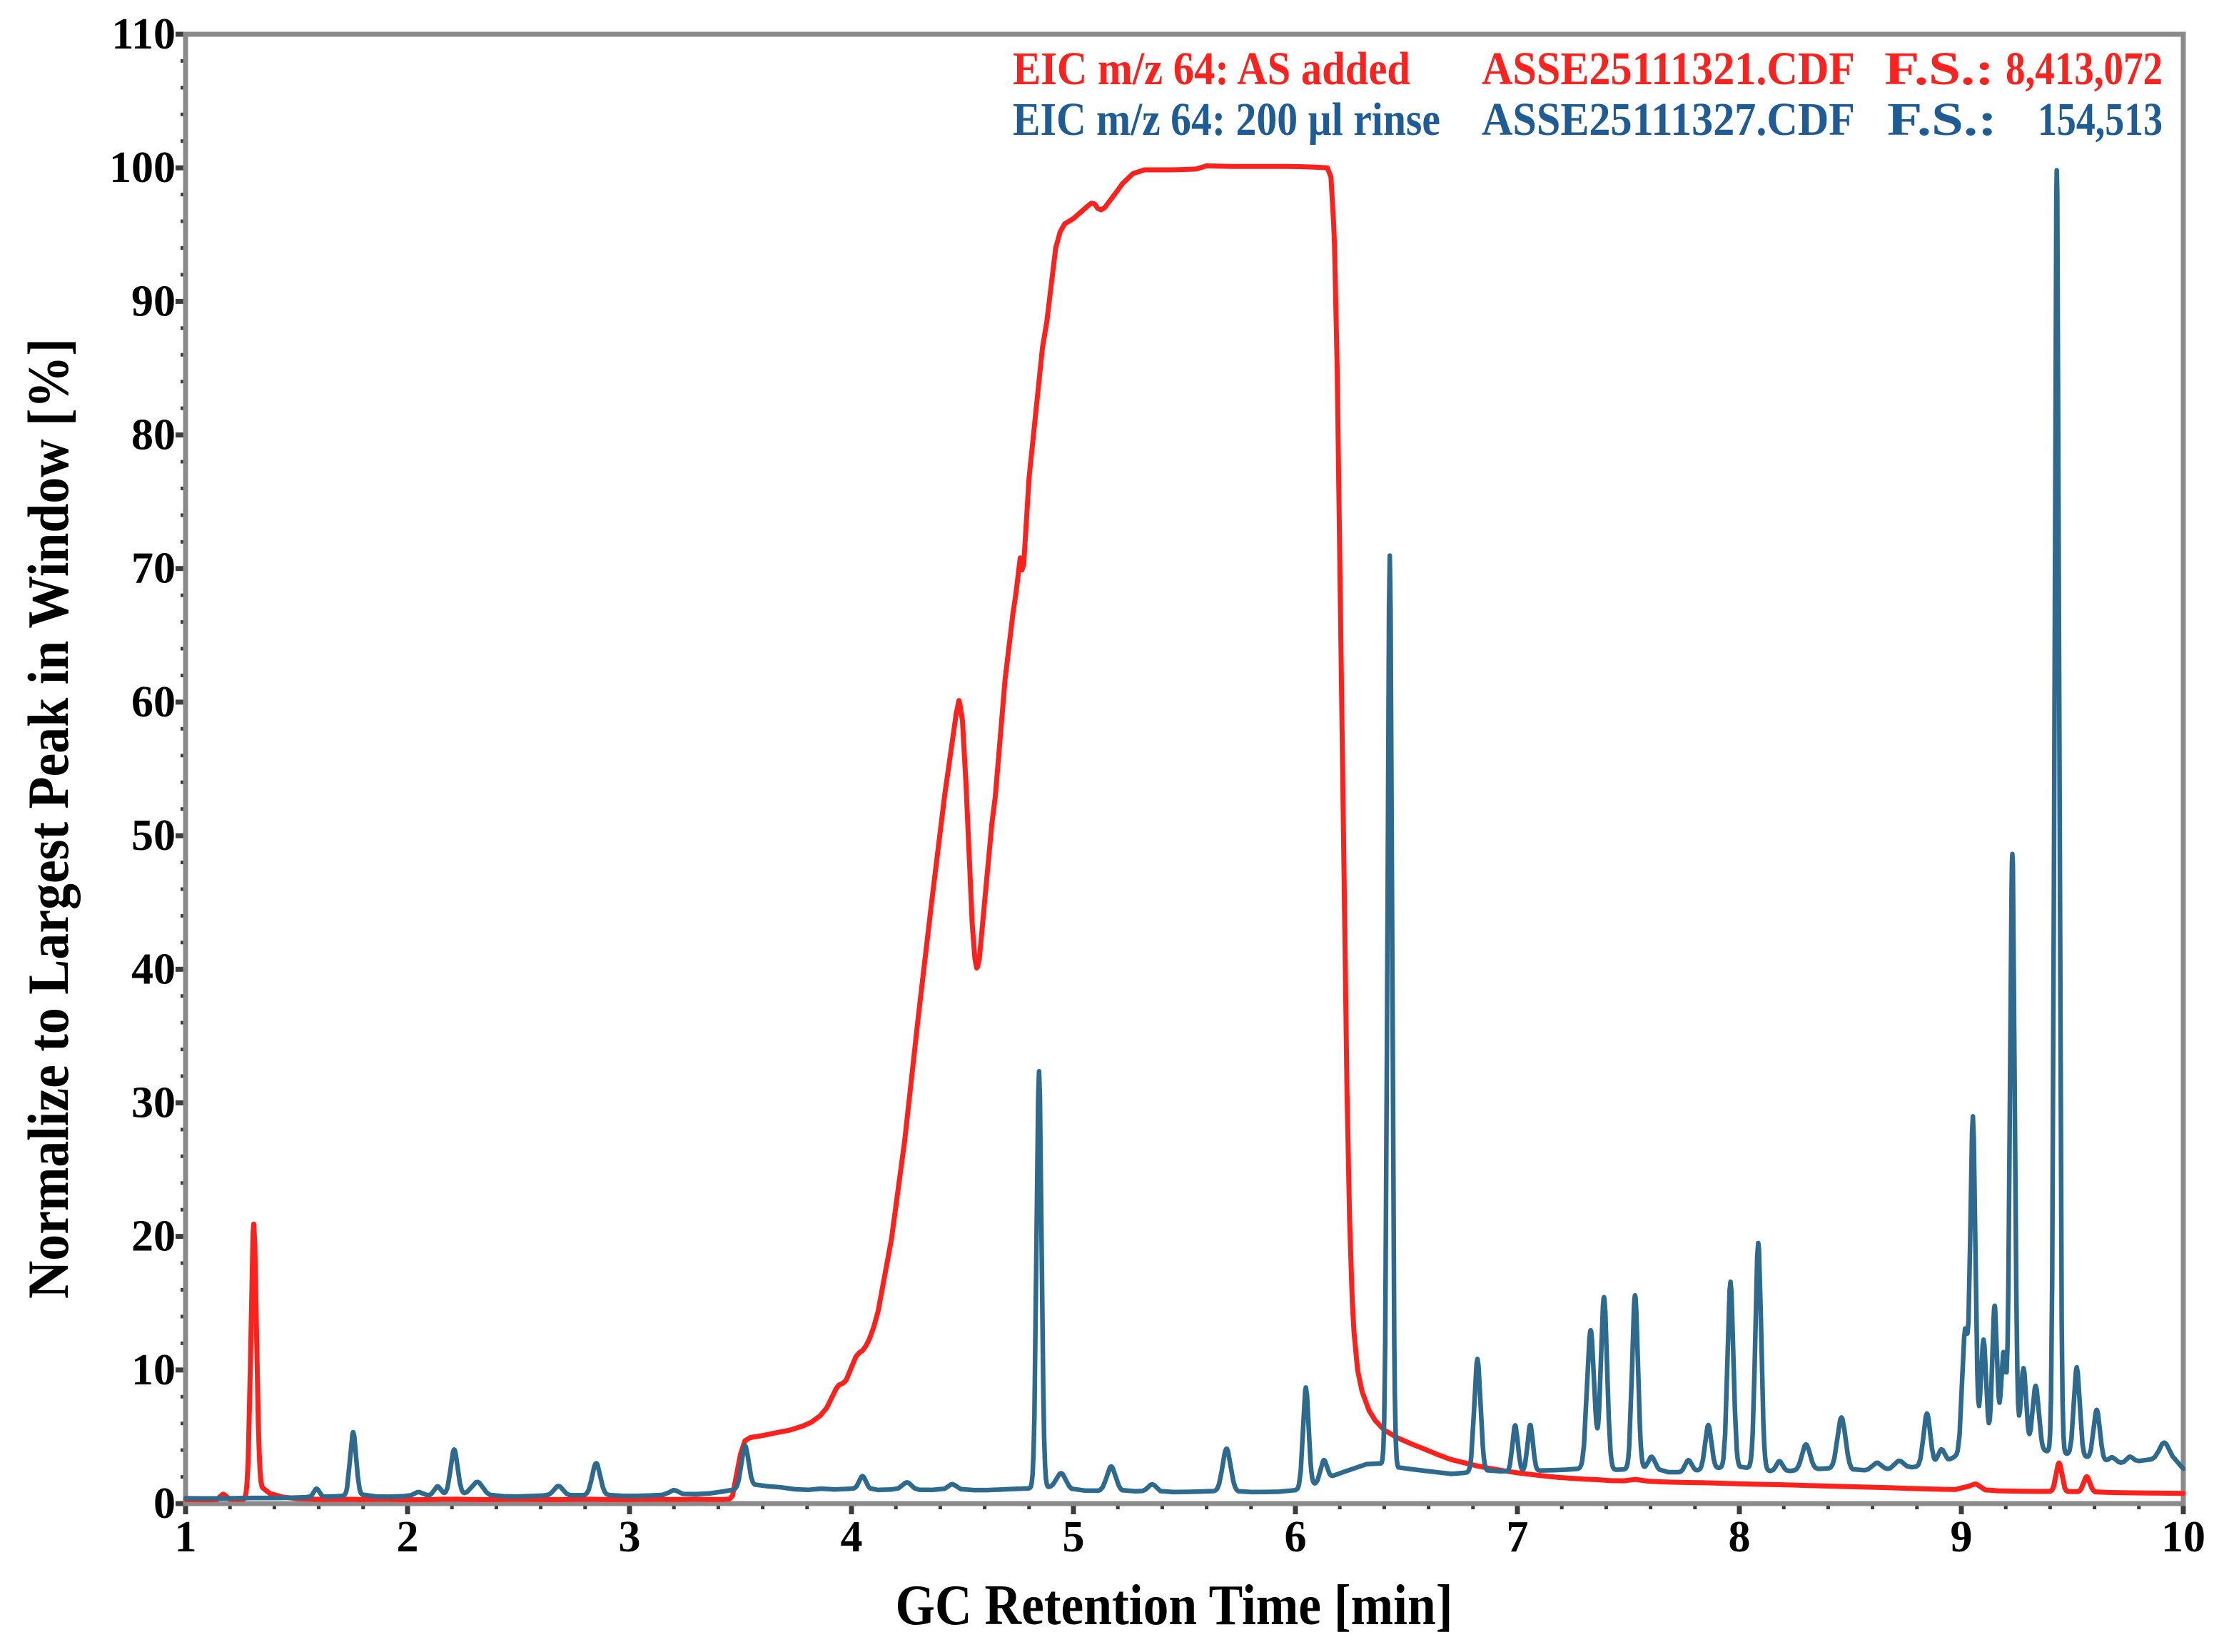  What do you see at coordinates (153, 301) in the screenshot?
I see `svg-text: 90` at bounding box center [153, 301].